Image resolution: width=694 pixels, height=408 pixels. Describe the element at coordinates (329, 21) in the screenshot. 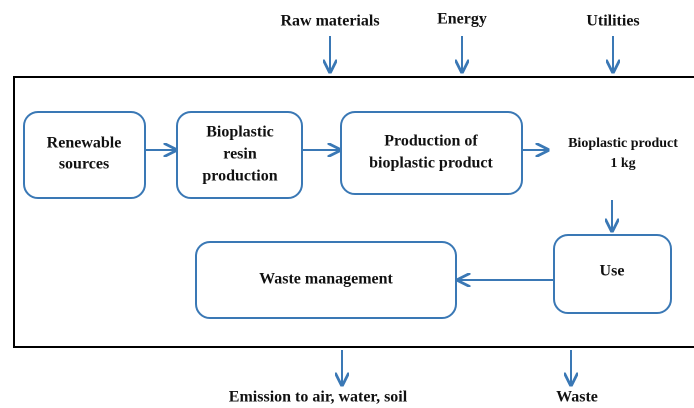

I see `input-label: Raw materials` at that location.